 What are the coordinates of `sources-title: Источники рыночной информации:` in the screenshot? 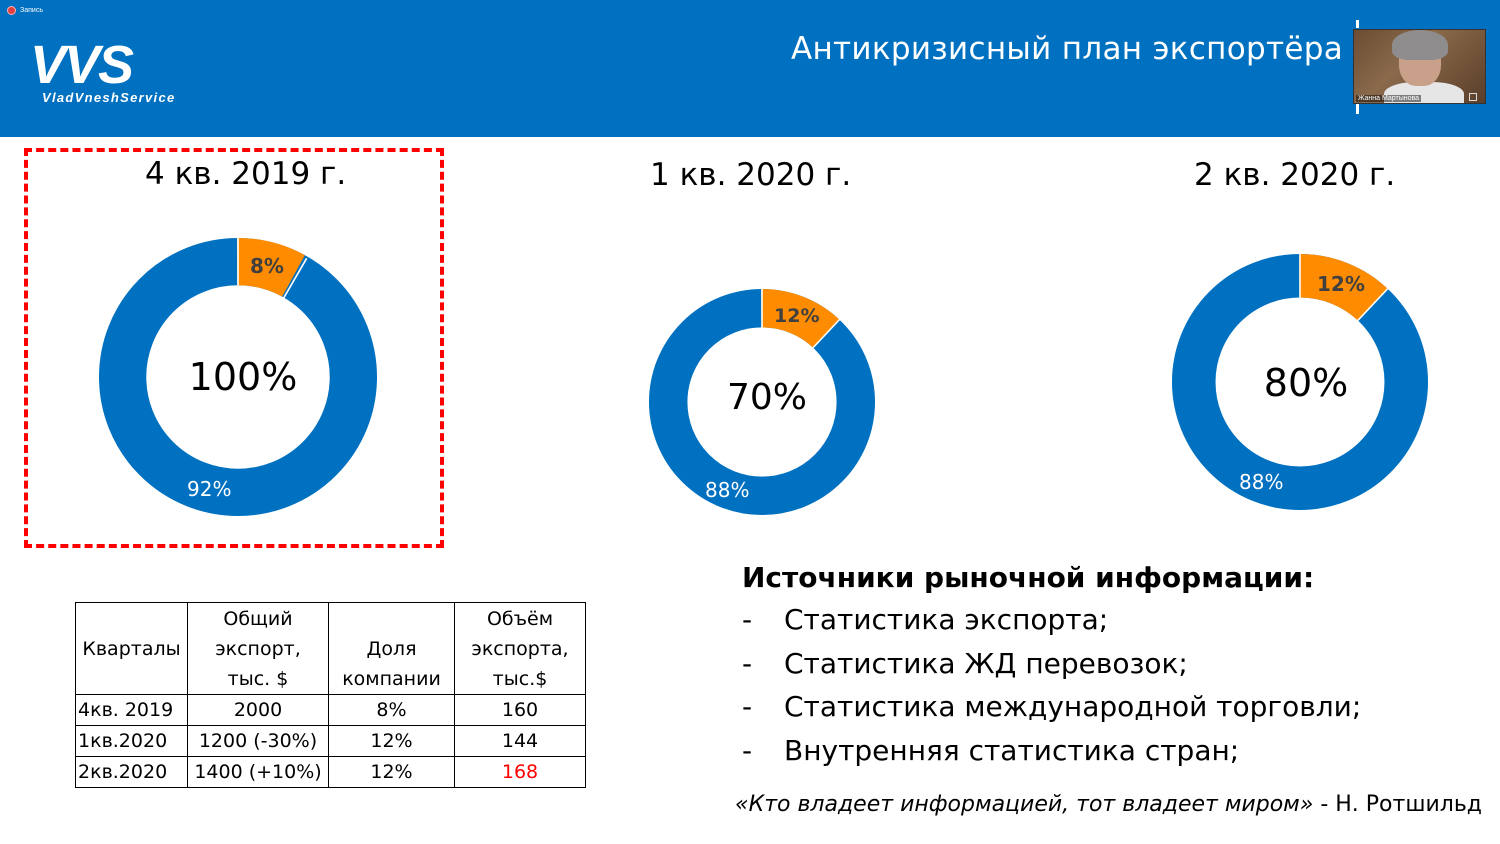 It's located at (1028, 577).